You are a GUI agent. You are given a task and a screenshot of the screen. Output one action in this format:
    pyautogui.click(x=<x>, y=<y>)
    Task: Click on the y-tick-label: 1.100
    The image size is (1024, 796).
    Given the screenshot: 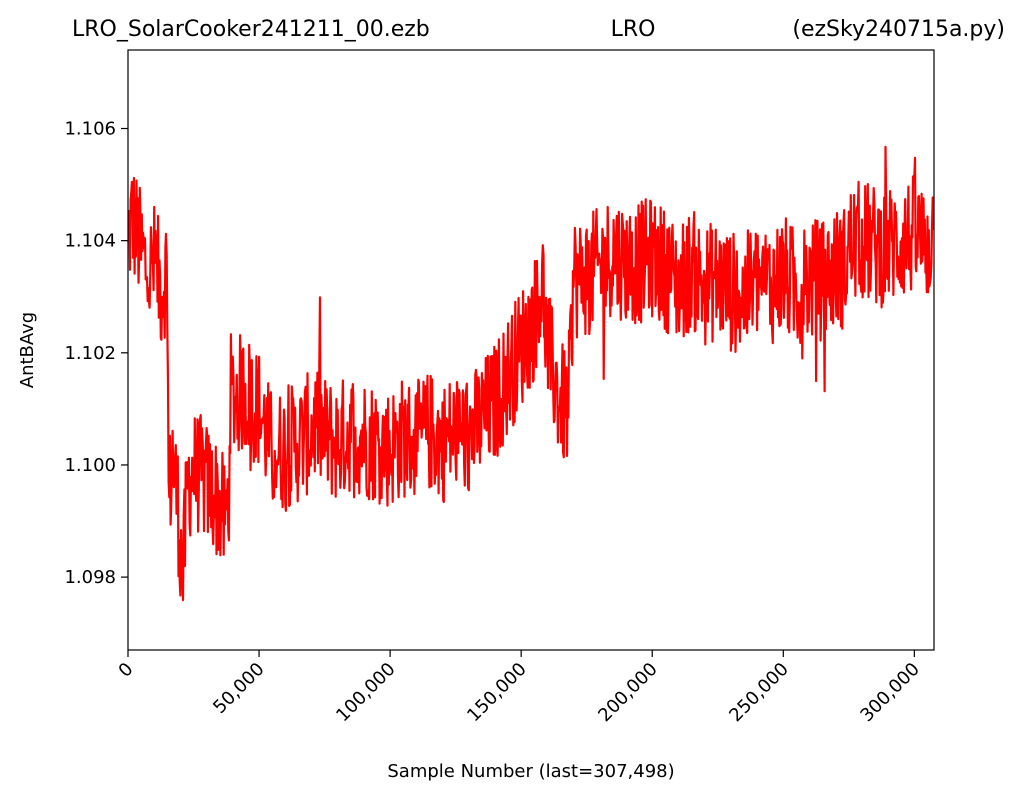 What is the action you would take?
    pyautogui.click(x=90, y=465)
    